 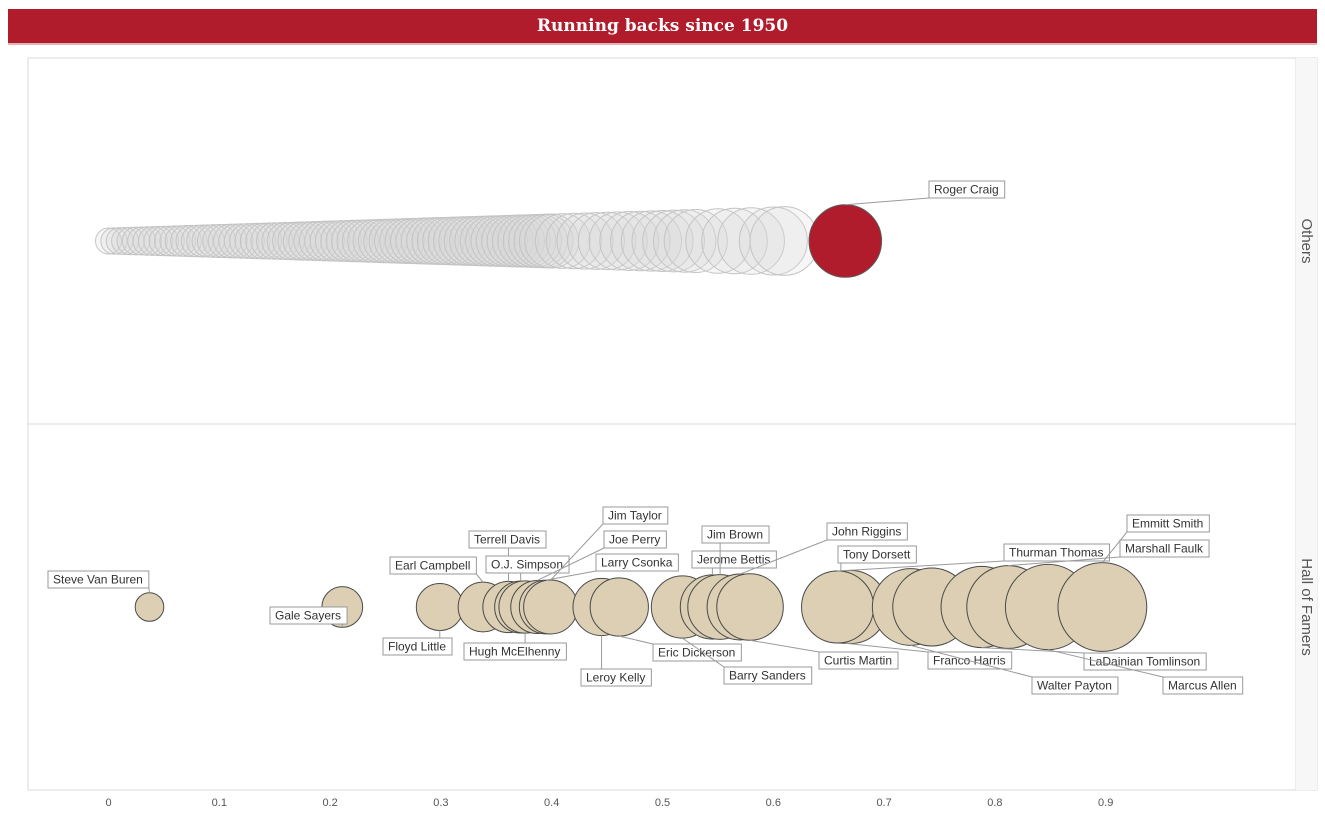 I want to click on label-steve-van-buren: Steve Van Buren, so click(x=98, y=581).